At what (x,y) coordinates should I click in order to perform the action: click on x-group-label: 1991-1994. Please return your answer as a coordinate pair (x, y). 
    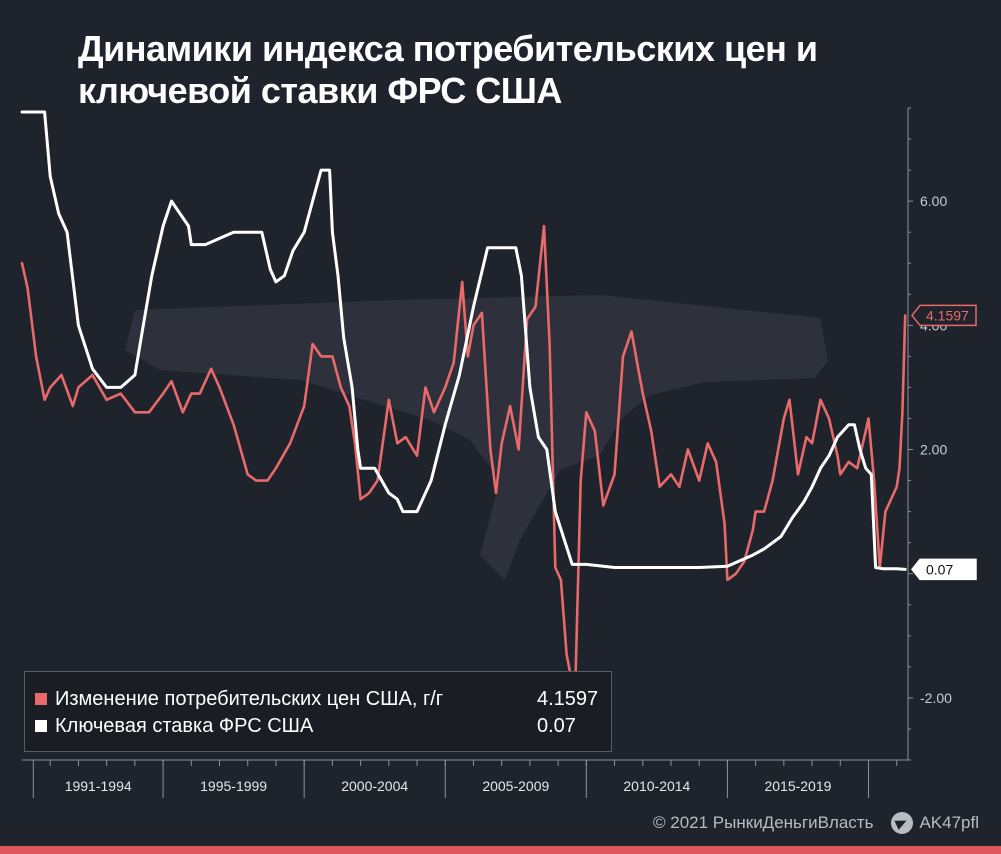
    Looking at the image, I should click on (98, 786).